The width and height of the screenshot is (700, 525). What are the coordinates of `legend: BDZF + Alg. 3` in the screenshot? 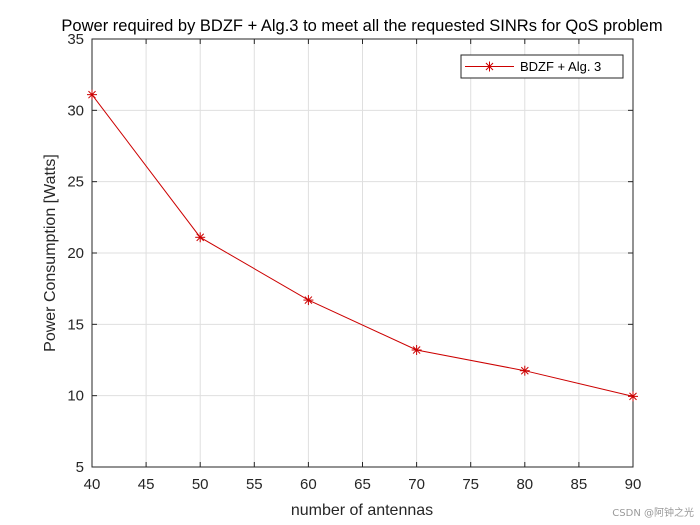 It's located at (542, 66).